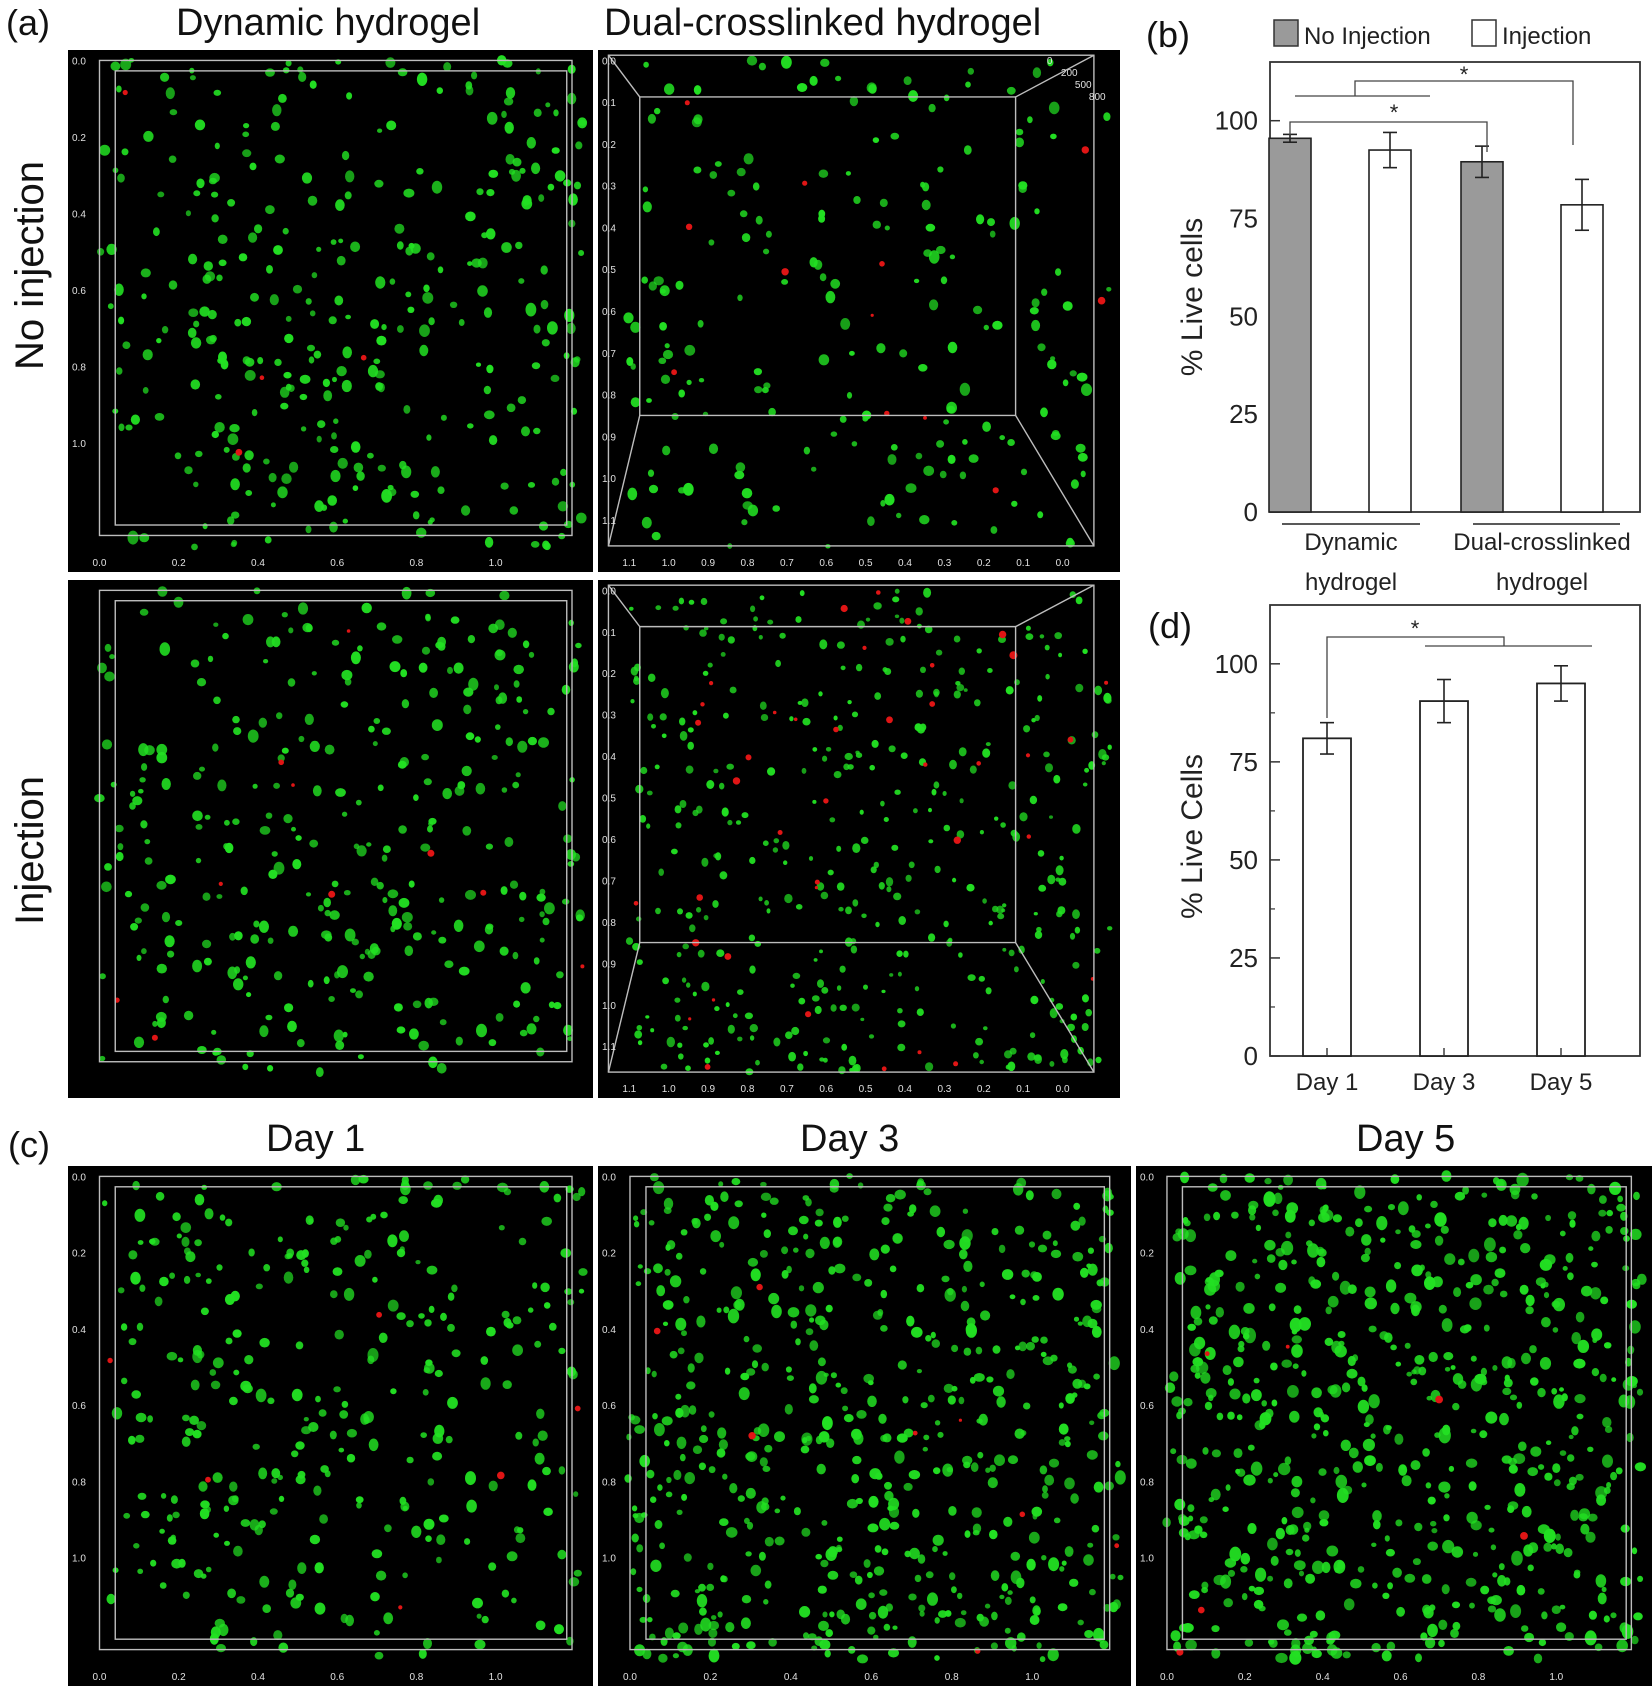 This screenshot has height=1688, width=1652. Describe the element at coordinates (1415, 628) in the screenshot. I see `significance-star: *` at that location.